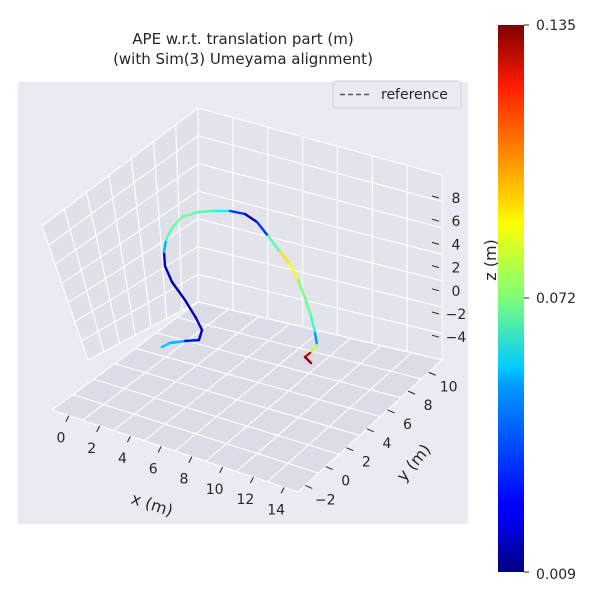  What do you see at coordinates (91, 449) in the screenshot?
I see `x-tick-label: 2` at bounding box center [91, 449].